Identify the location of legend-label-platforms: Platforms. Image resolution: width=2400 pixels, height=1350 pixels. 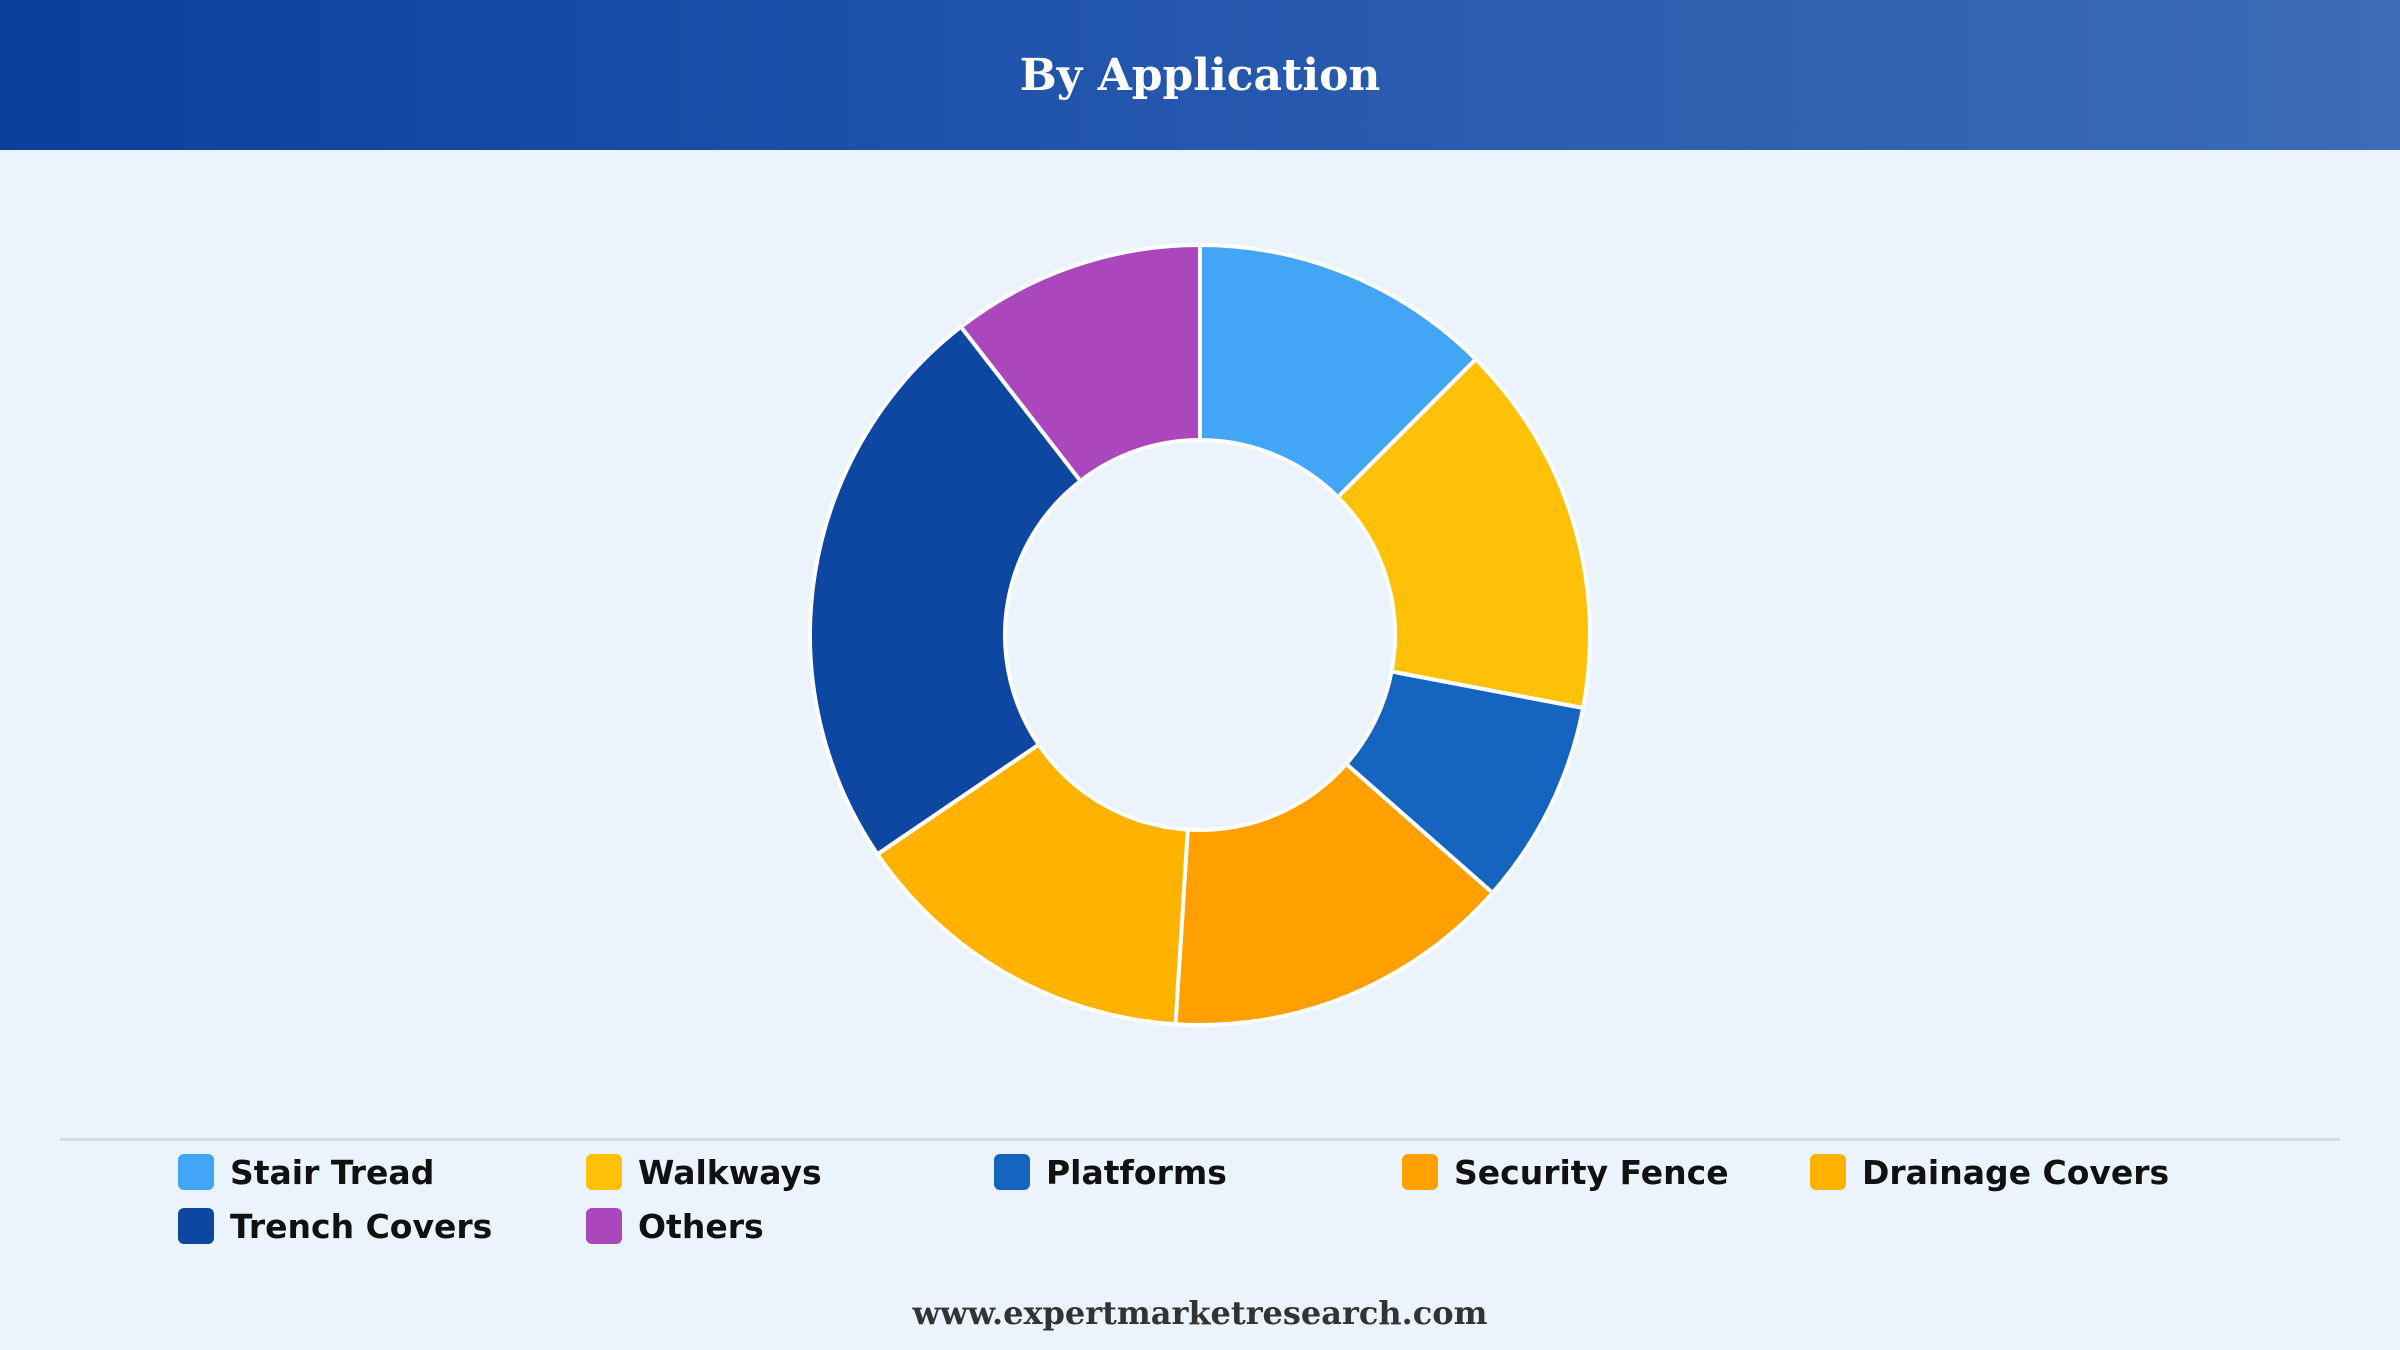
(1136, 1172).